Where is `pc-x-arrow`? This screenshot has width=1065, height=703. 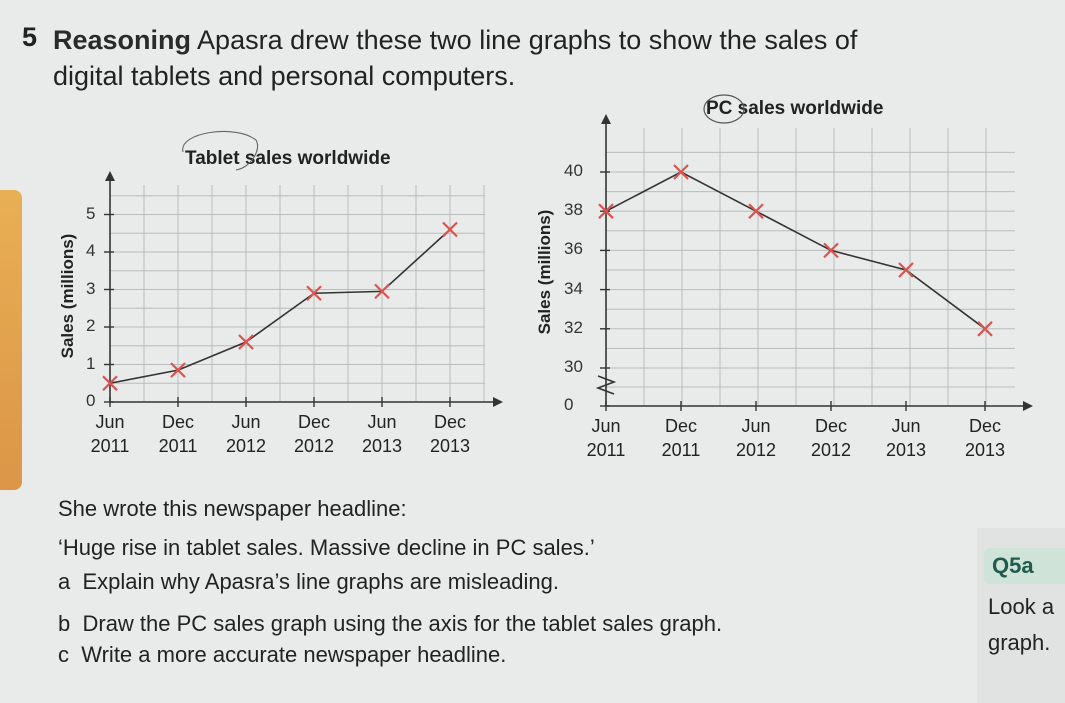 pc-x-arrow is located at coordinates (1028, 406).